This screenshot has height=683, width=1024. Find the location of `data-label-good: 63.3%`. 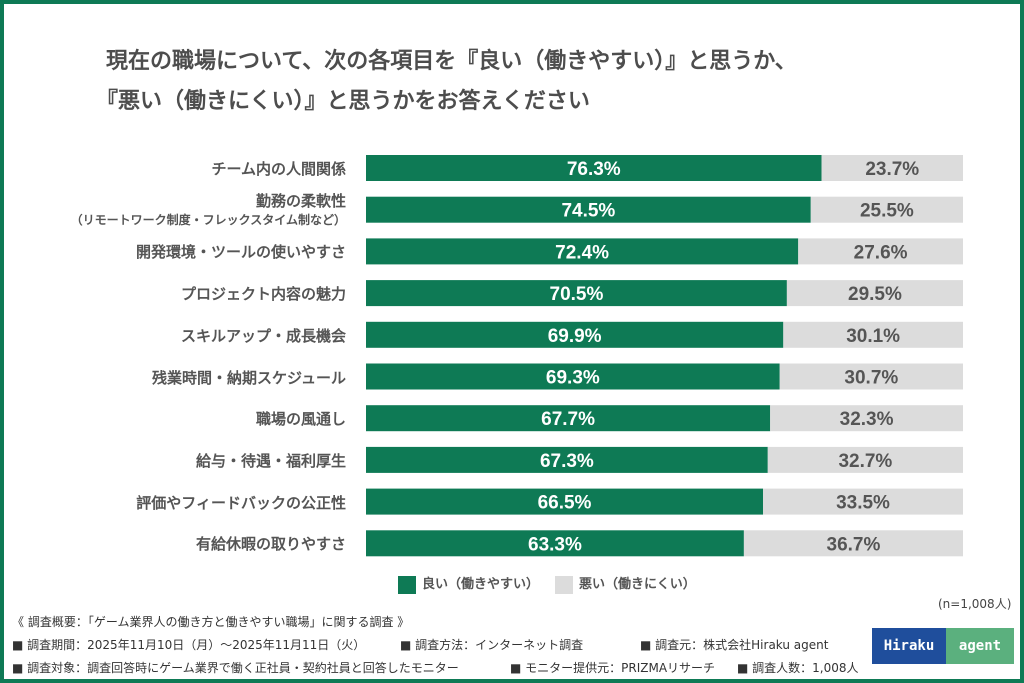

data-label-good: 63.3% is located at coordinates (555, 544).